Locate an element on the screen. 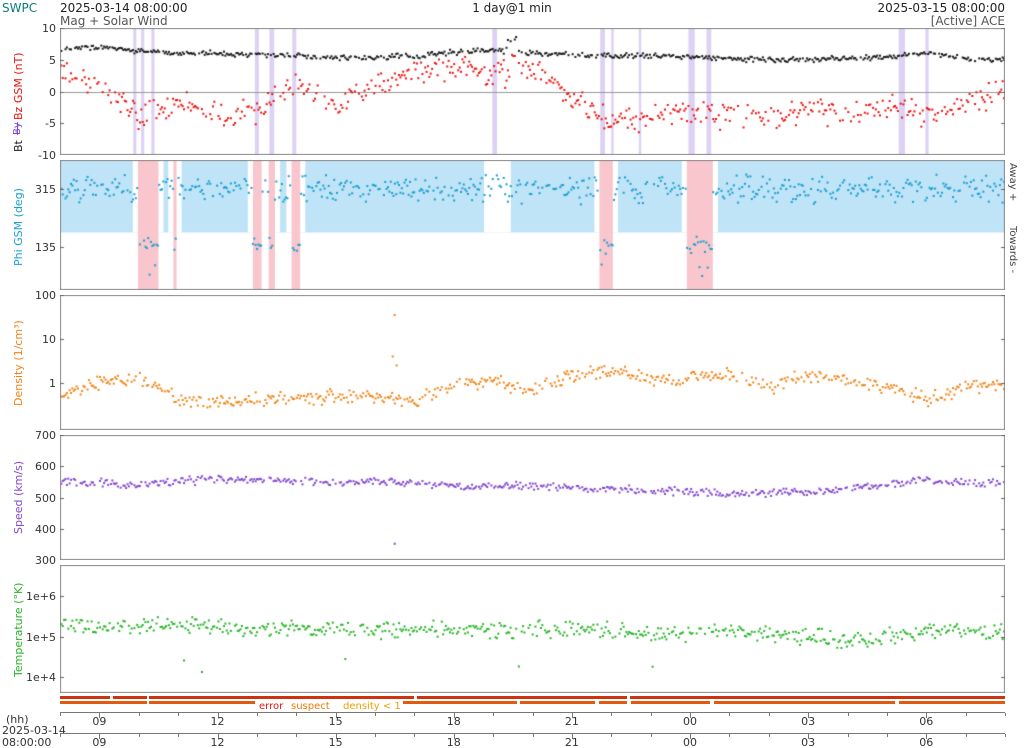 The image size is (1024, 748). plot-end-time: 2025-03-15 08:00:00 is located at coordinates (941, 8).